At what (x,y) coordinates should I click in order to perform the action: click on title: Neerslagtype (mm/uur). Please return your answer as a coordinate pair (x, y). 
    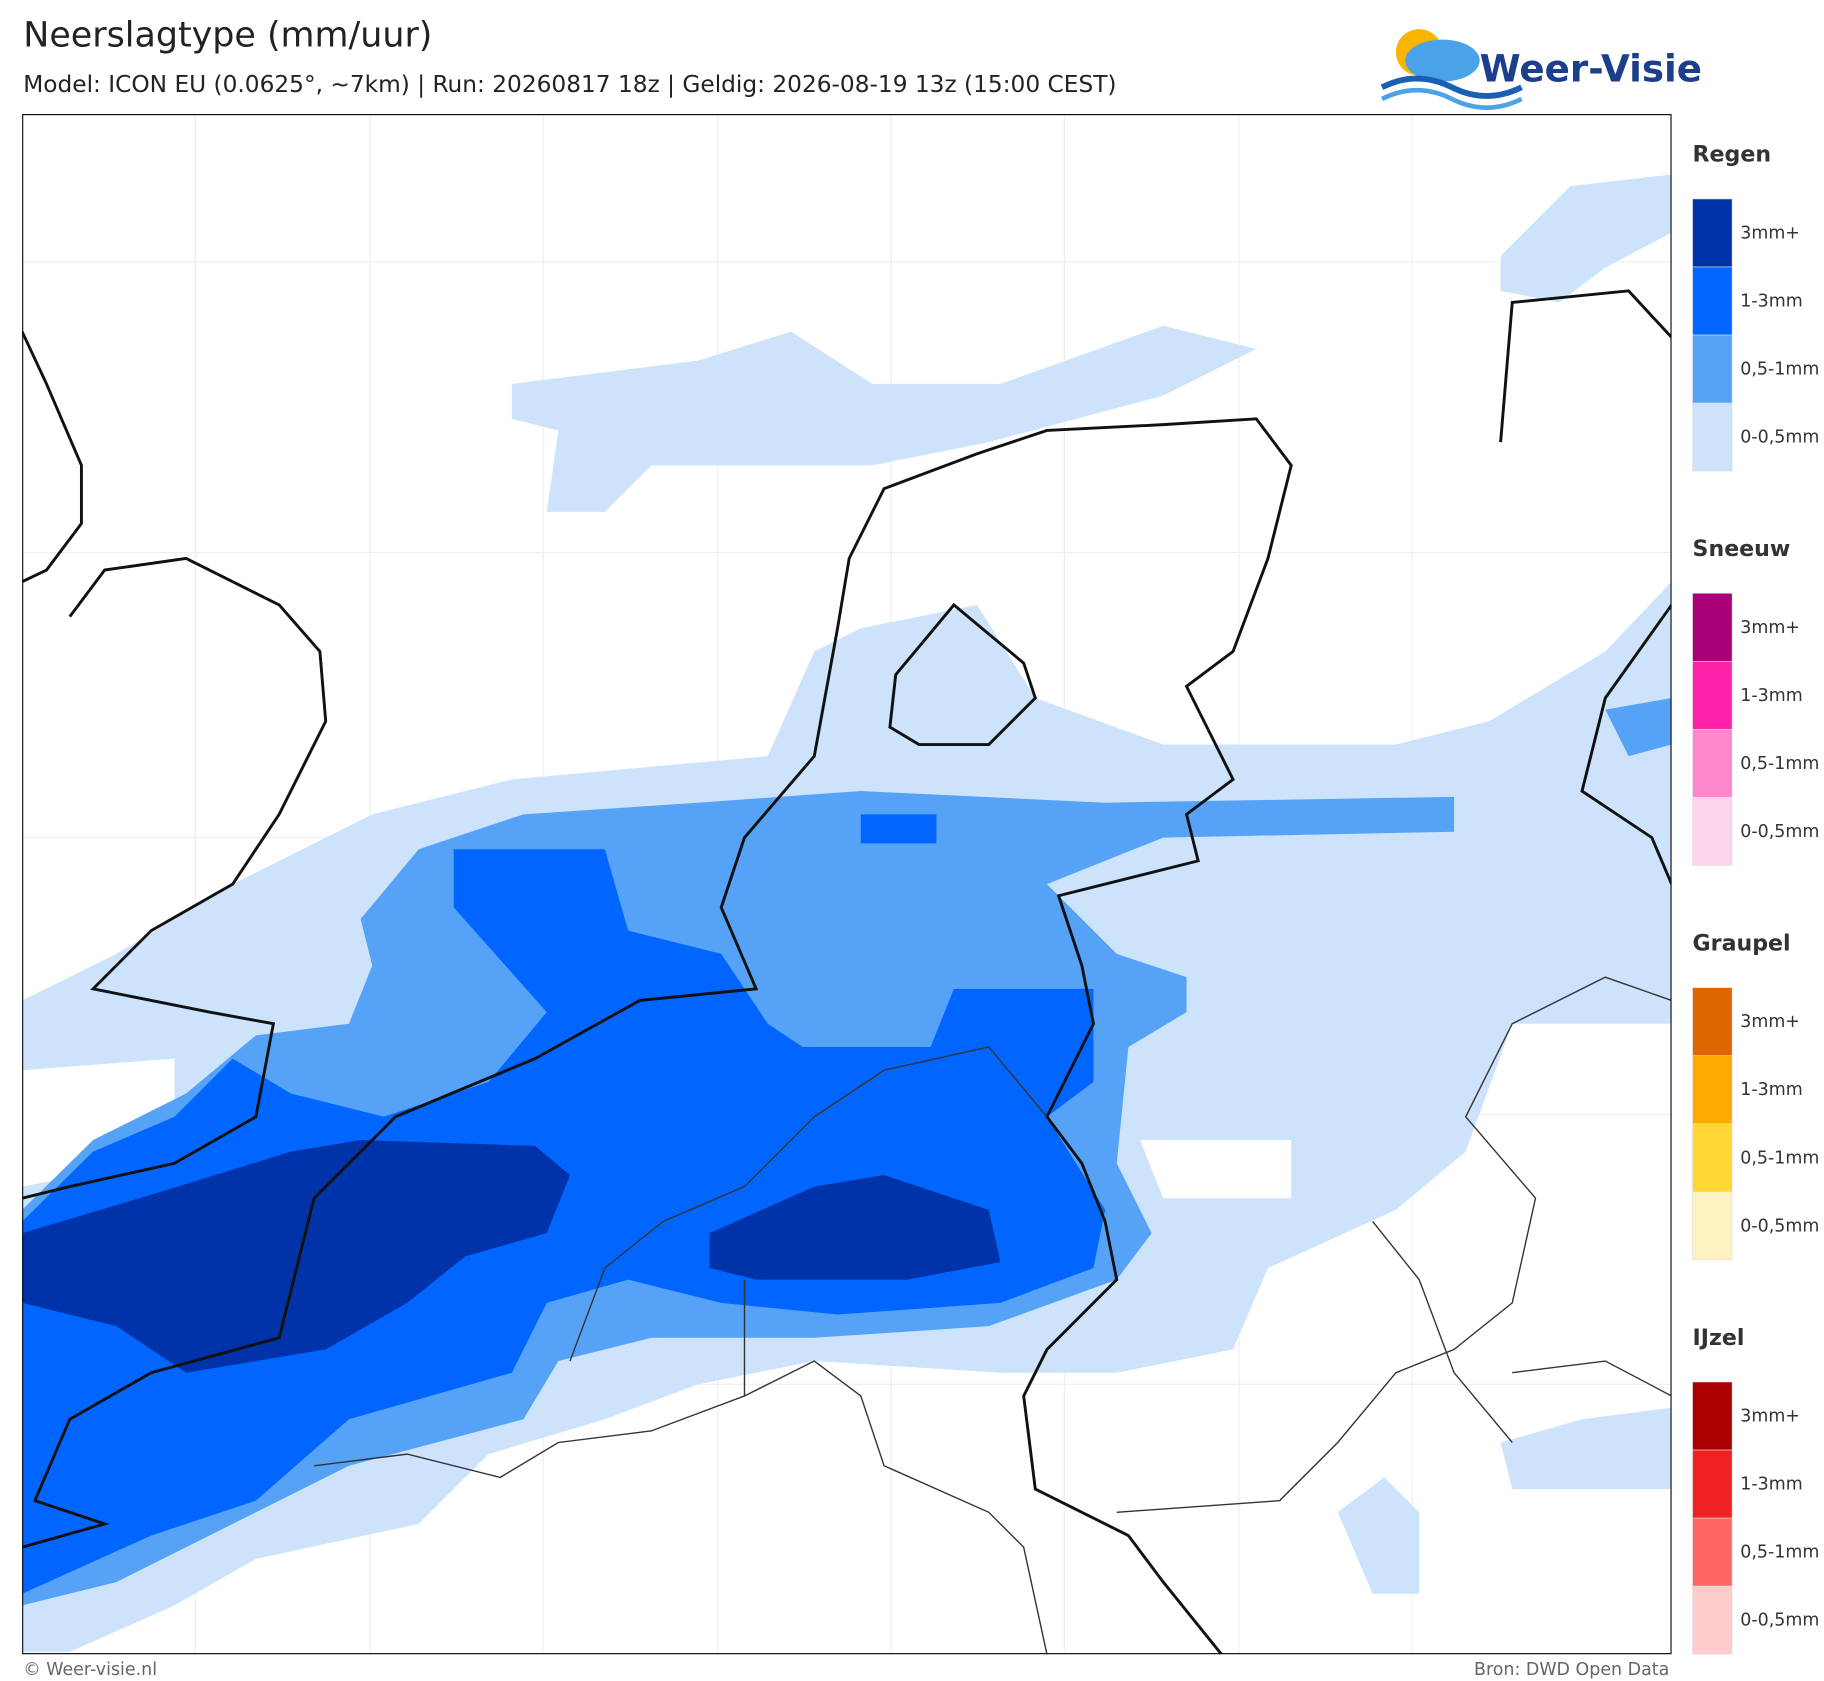
    Looking at the image, I should click on (227, 36).